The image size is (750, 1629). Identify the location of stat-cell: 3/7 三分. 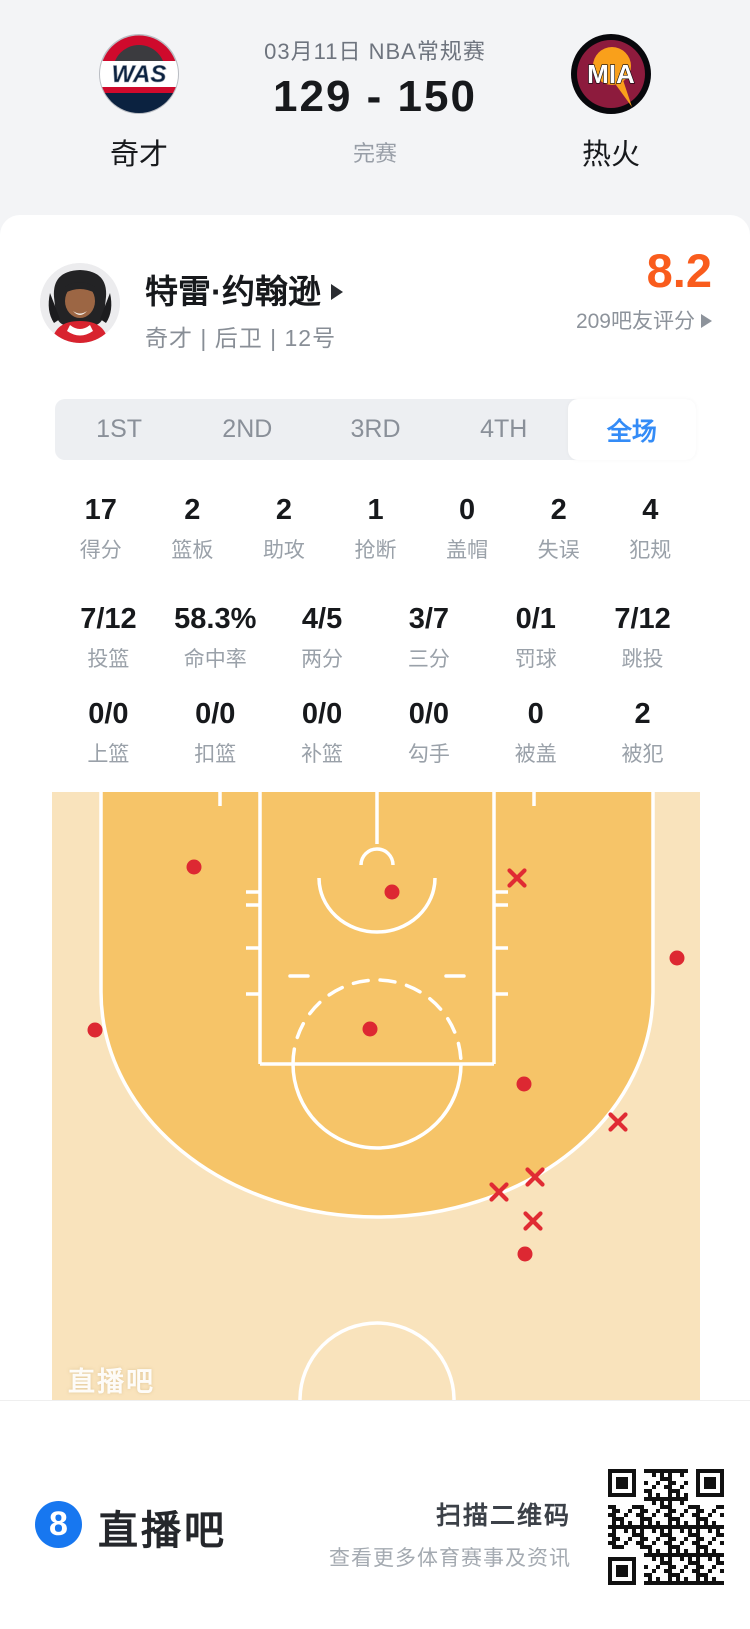
(428, 637).